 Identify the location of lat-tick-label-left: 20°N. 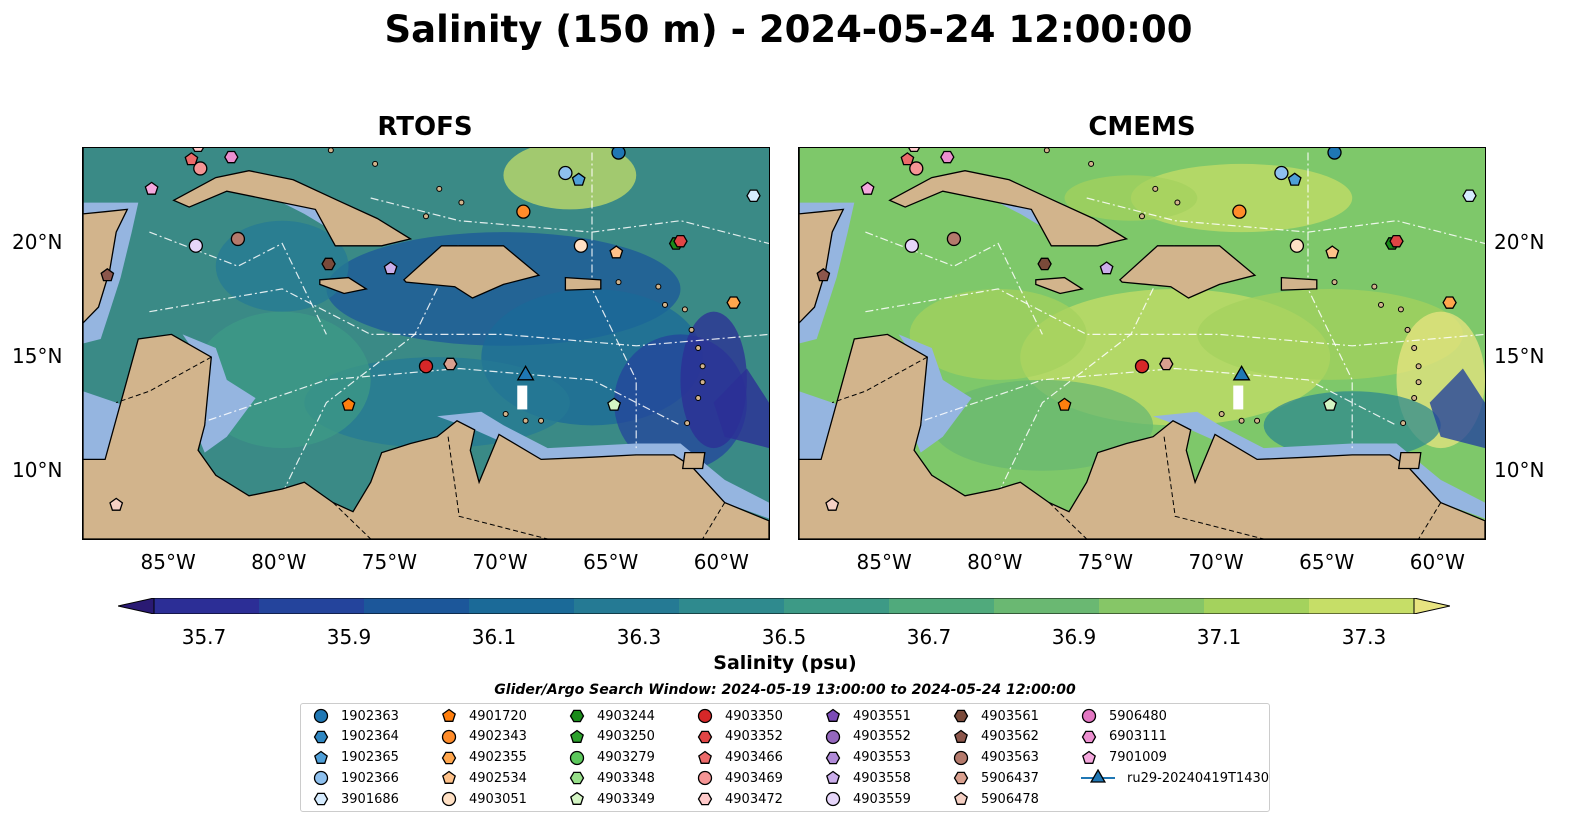
(37, 242).